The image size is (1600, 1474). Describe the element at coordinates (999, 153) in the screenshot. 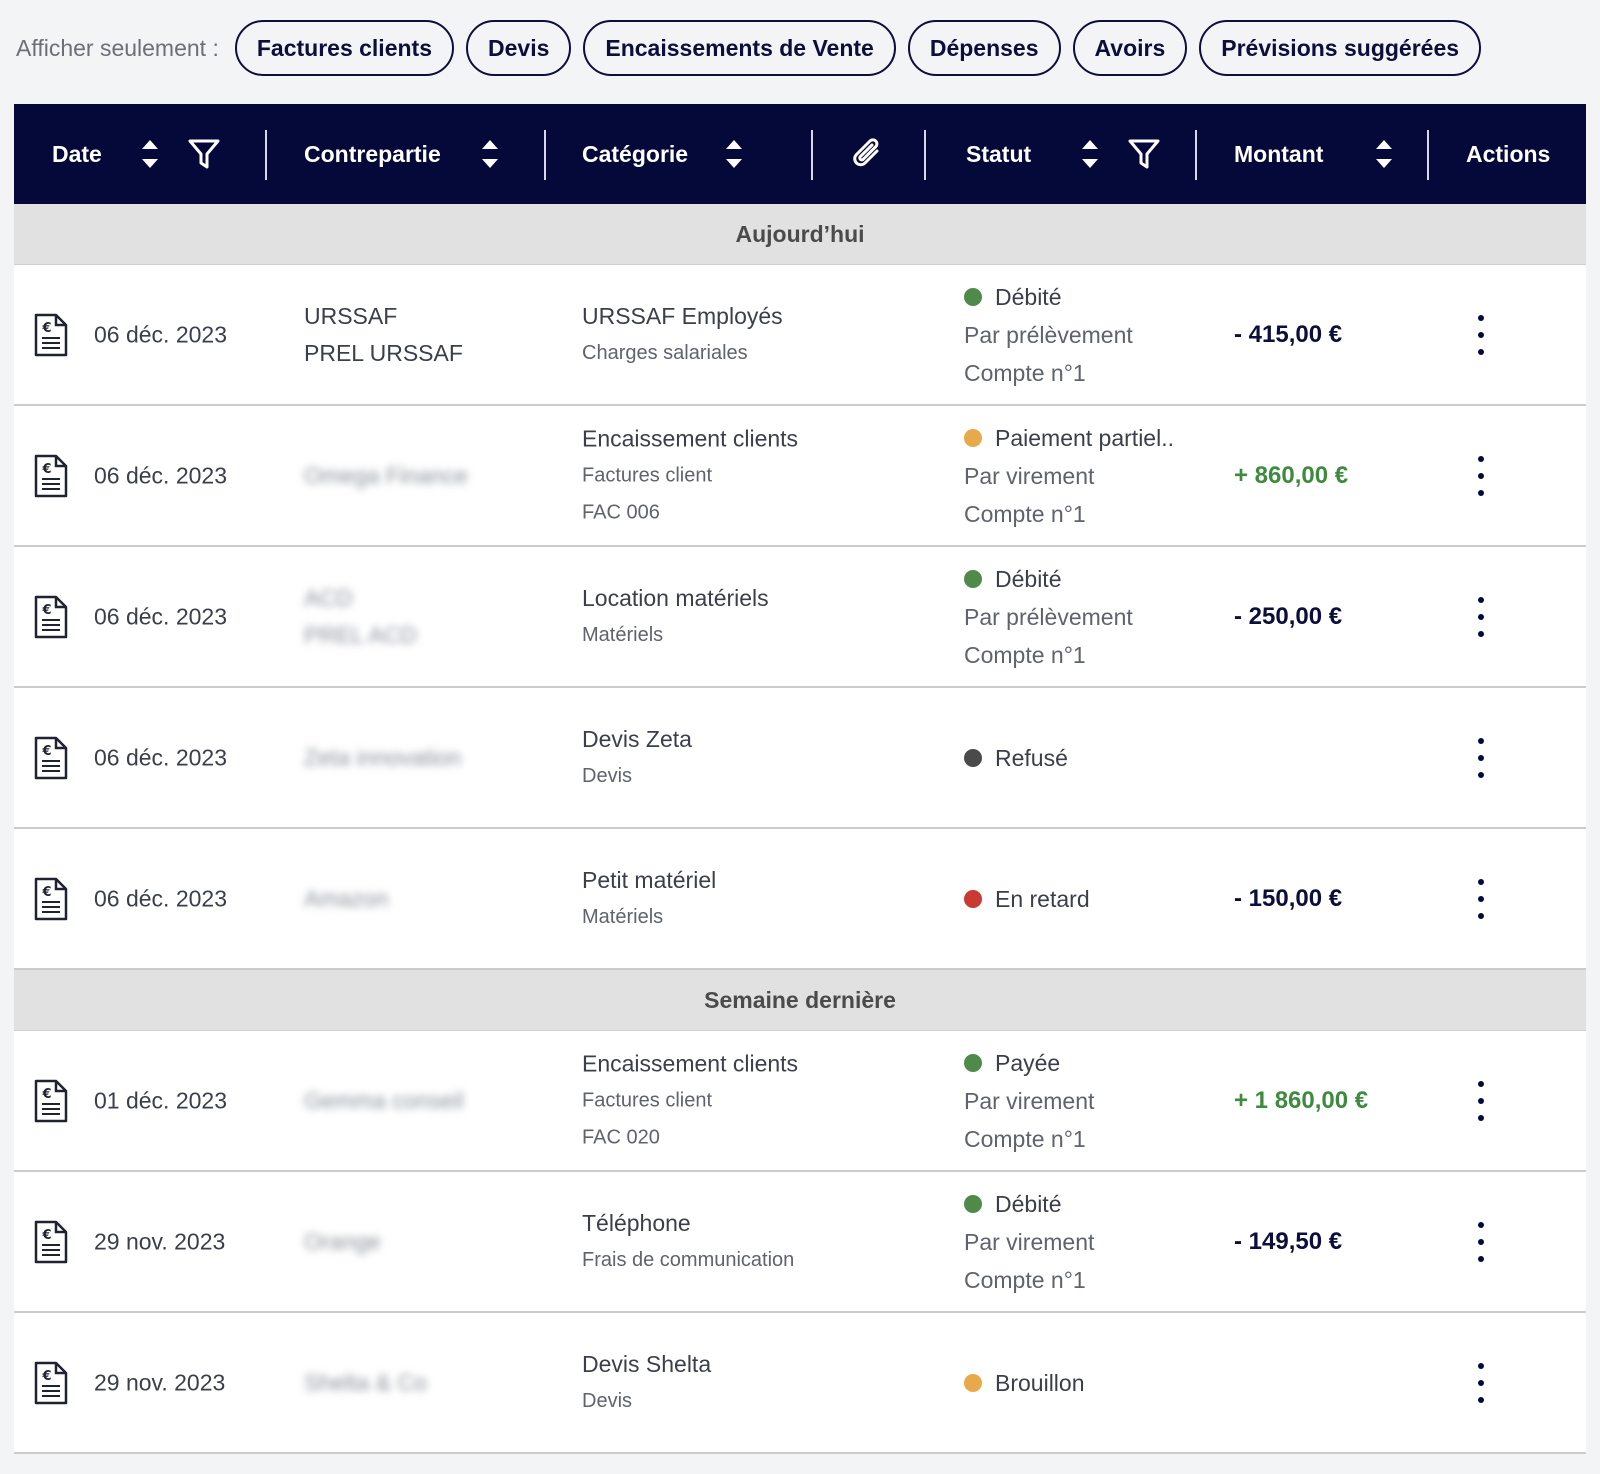

I see `column-header-statut: Statut` at that location.